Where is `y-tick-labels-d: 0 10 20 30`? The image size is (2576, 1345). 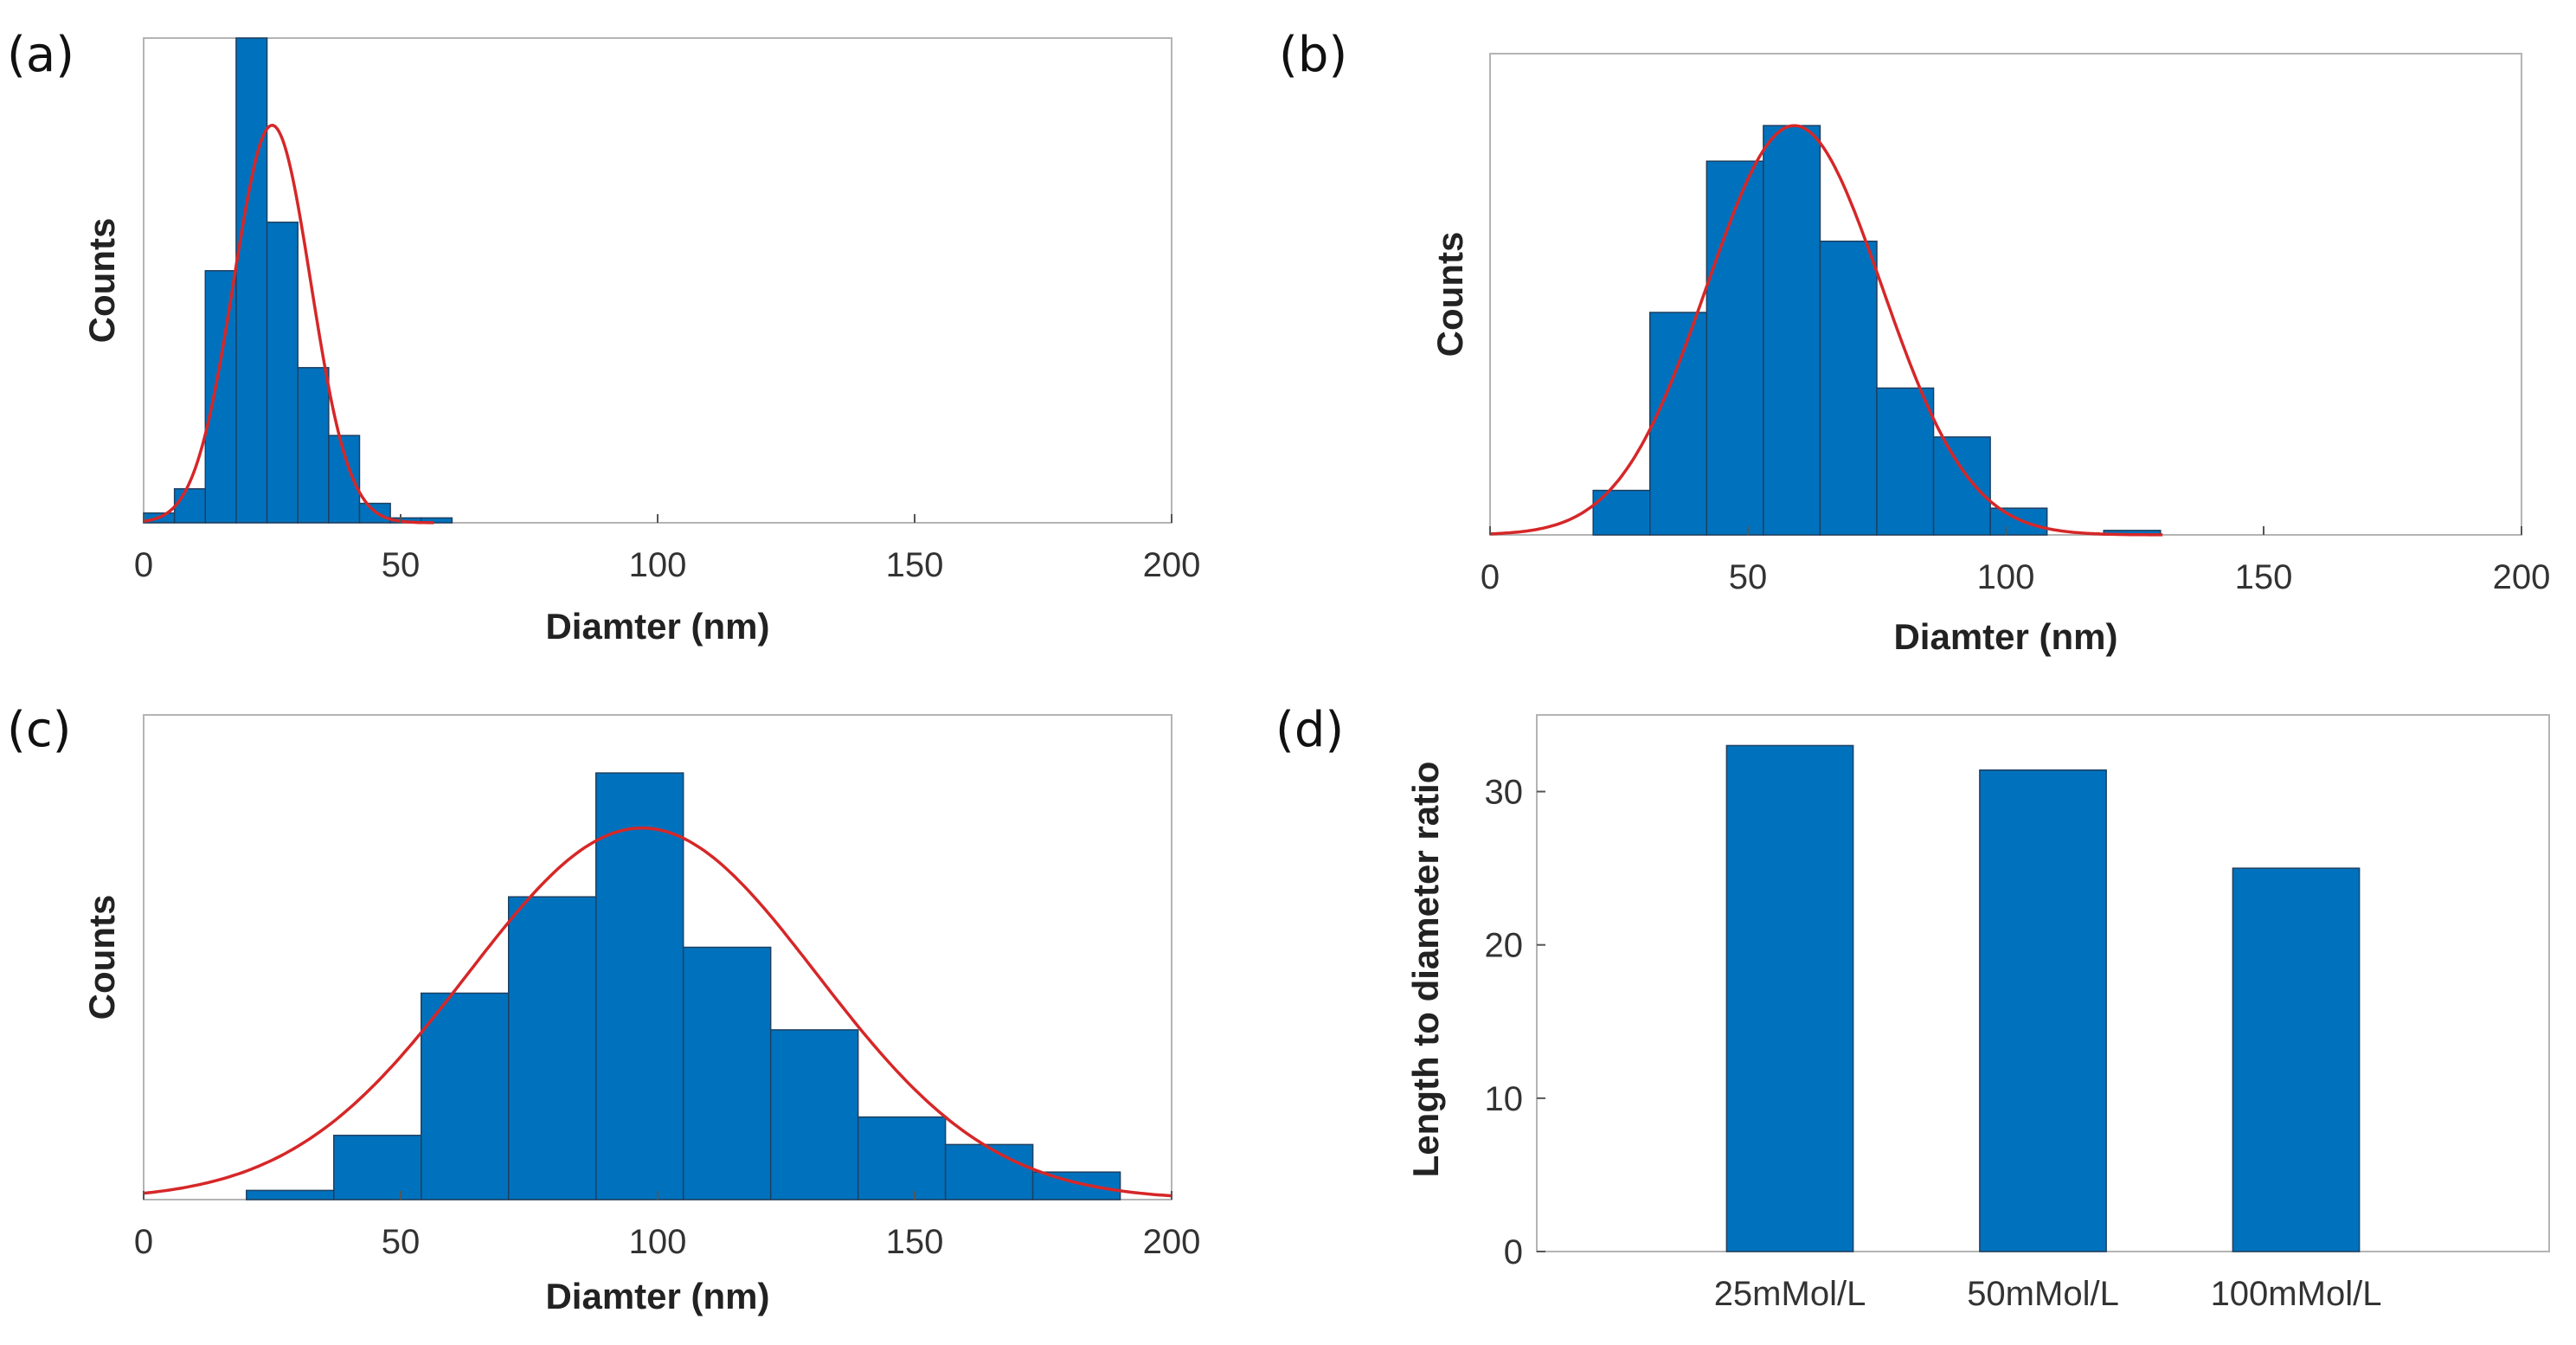
y-tick-labels-d: 0 10 20 30 is located at coordinates (1505, 1022).